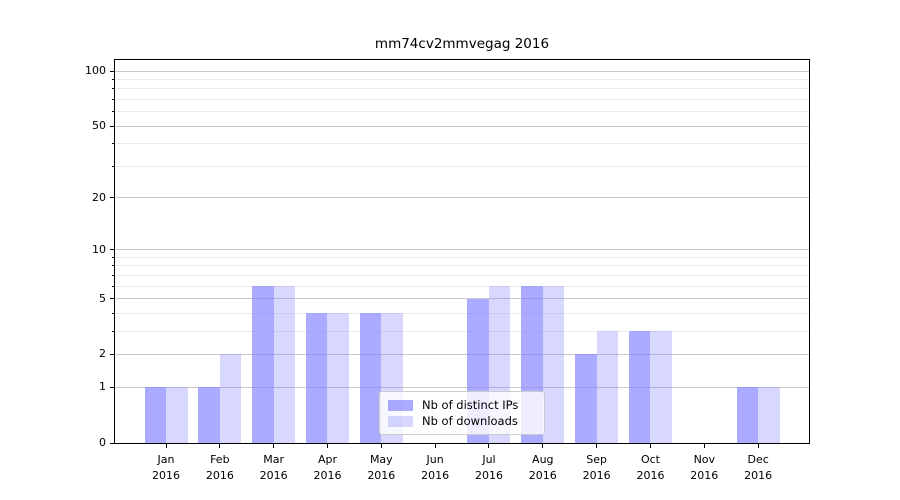 The width and height of the screenshot is (900, 500). What do you see at coordinates (650, 467) in the screenshot?
I see `x-tick-label-oct: Oct 2016` at bounding box center [650, 467].